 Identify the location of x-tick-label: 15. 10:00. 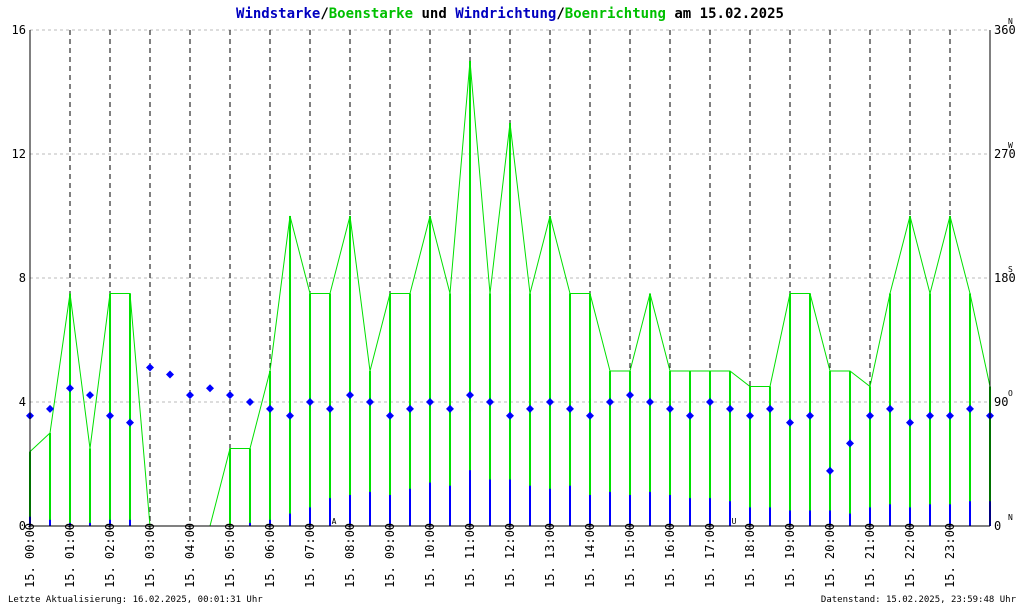
(430, 555).